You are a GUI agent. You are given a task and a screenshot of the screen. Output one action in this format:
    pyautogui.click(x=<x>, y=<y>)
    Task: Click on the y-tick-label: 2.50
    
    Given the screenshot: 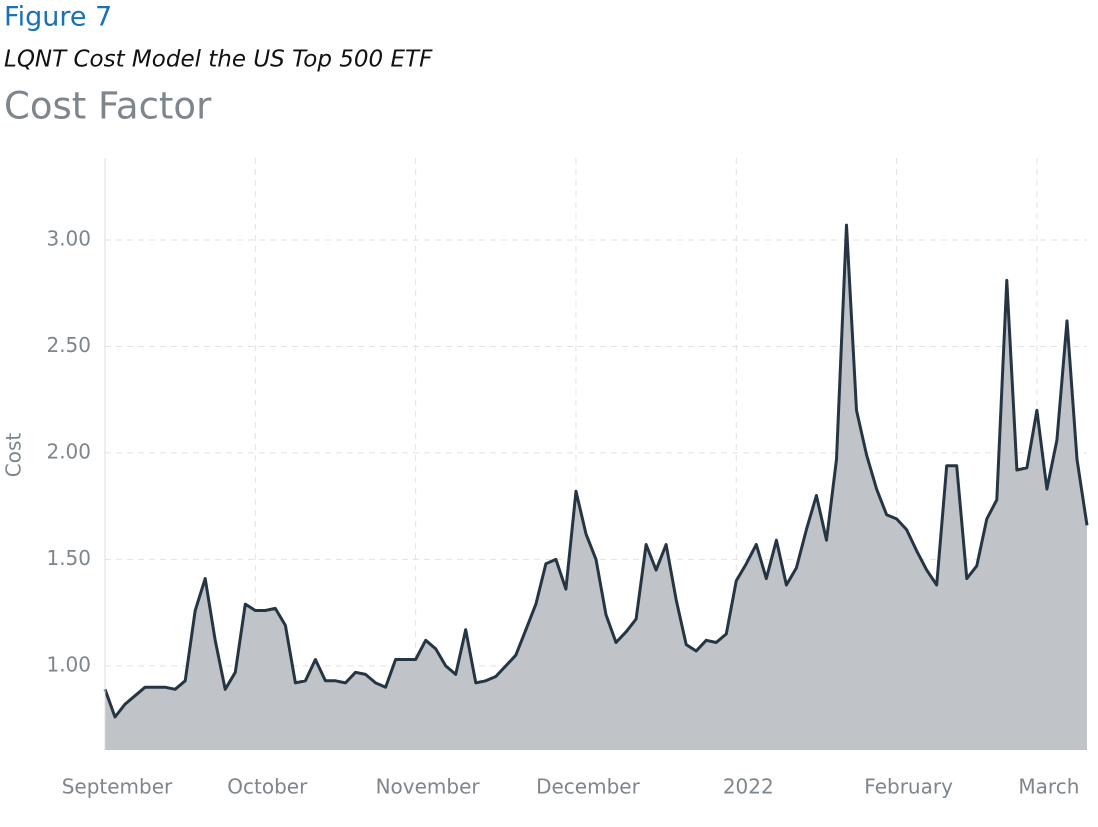 What is the action you would take?
    pyautogui.click(x=68, y=345)
    